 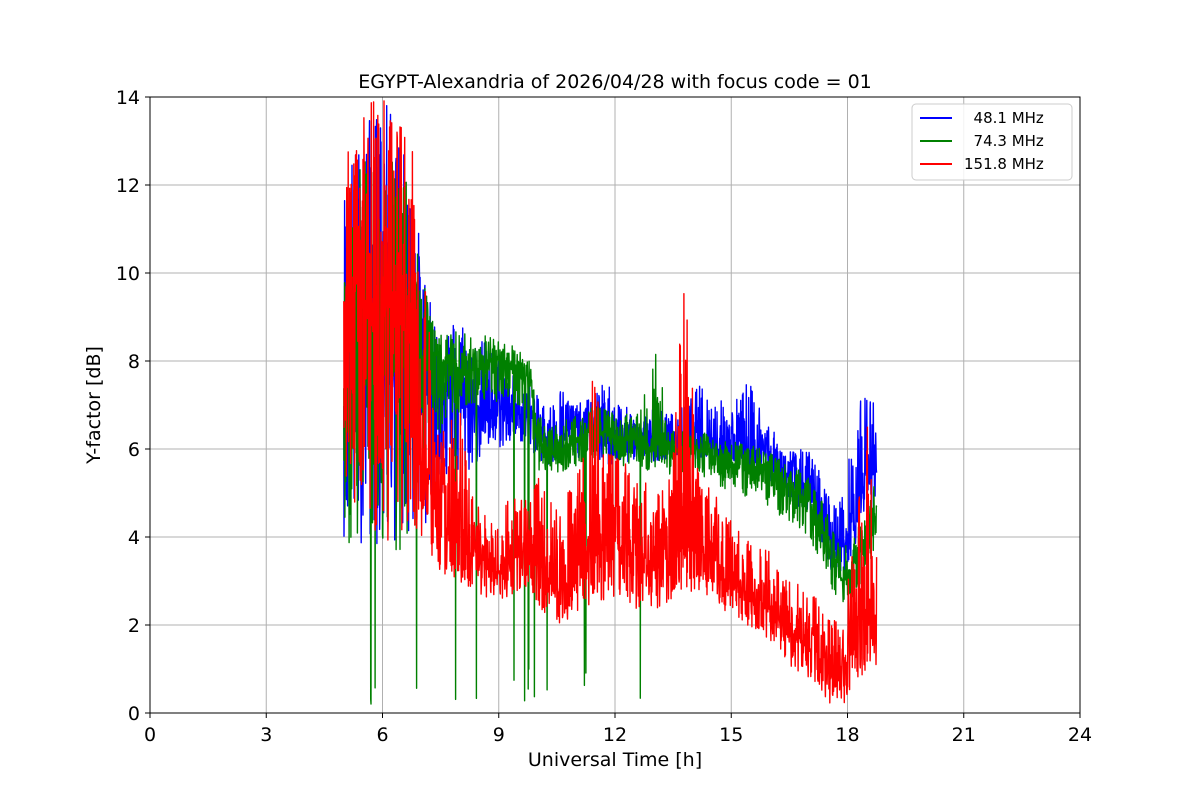 I want to click on y-axis-label: Y-factor [dB], so click(x=94, y=405).